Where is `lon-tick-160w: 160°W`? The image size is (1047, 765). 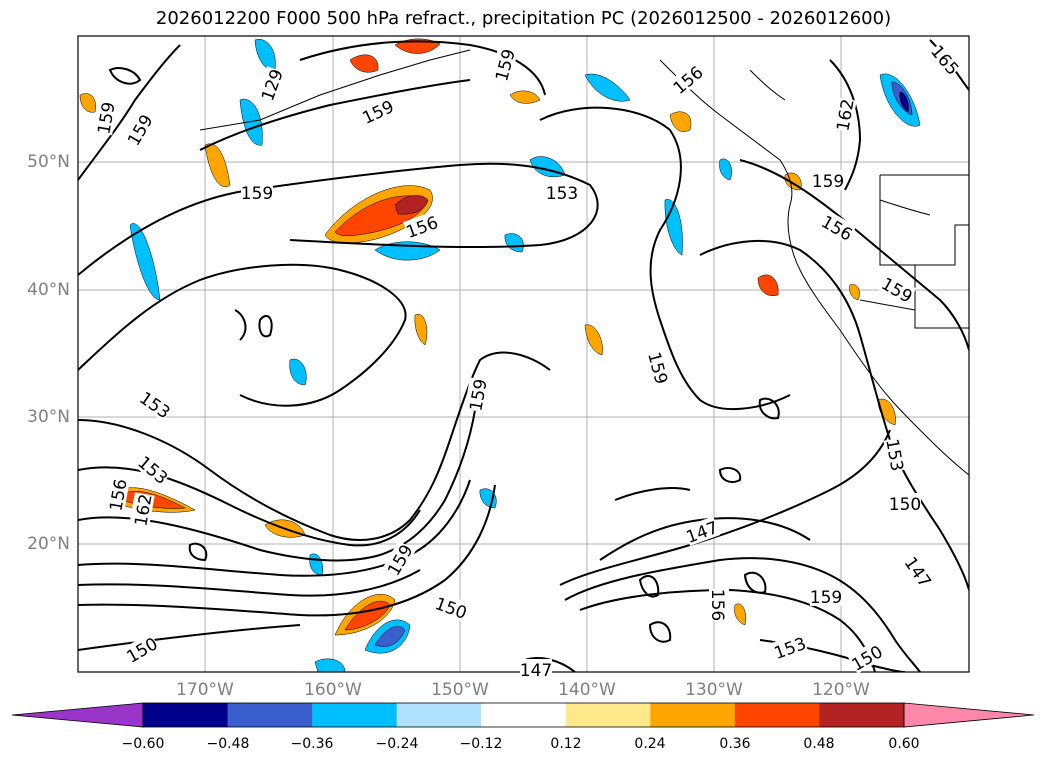
lon-tick-160w: 160°W is located at coordinates (333, 690).